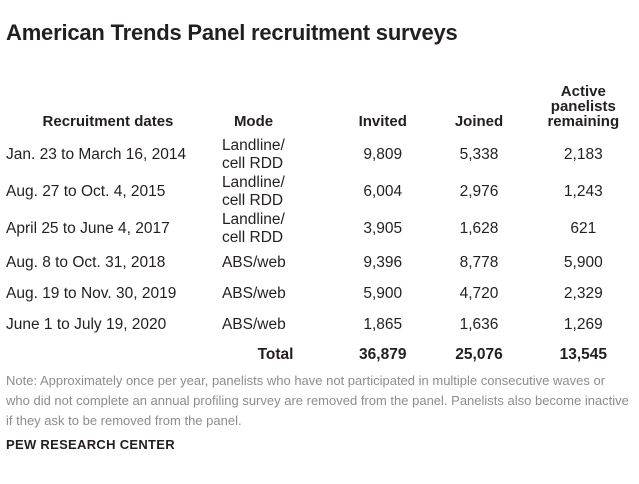  I want to click on cell-invited: 1,865, so click(383, 325).